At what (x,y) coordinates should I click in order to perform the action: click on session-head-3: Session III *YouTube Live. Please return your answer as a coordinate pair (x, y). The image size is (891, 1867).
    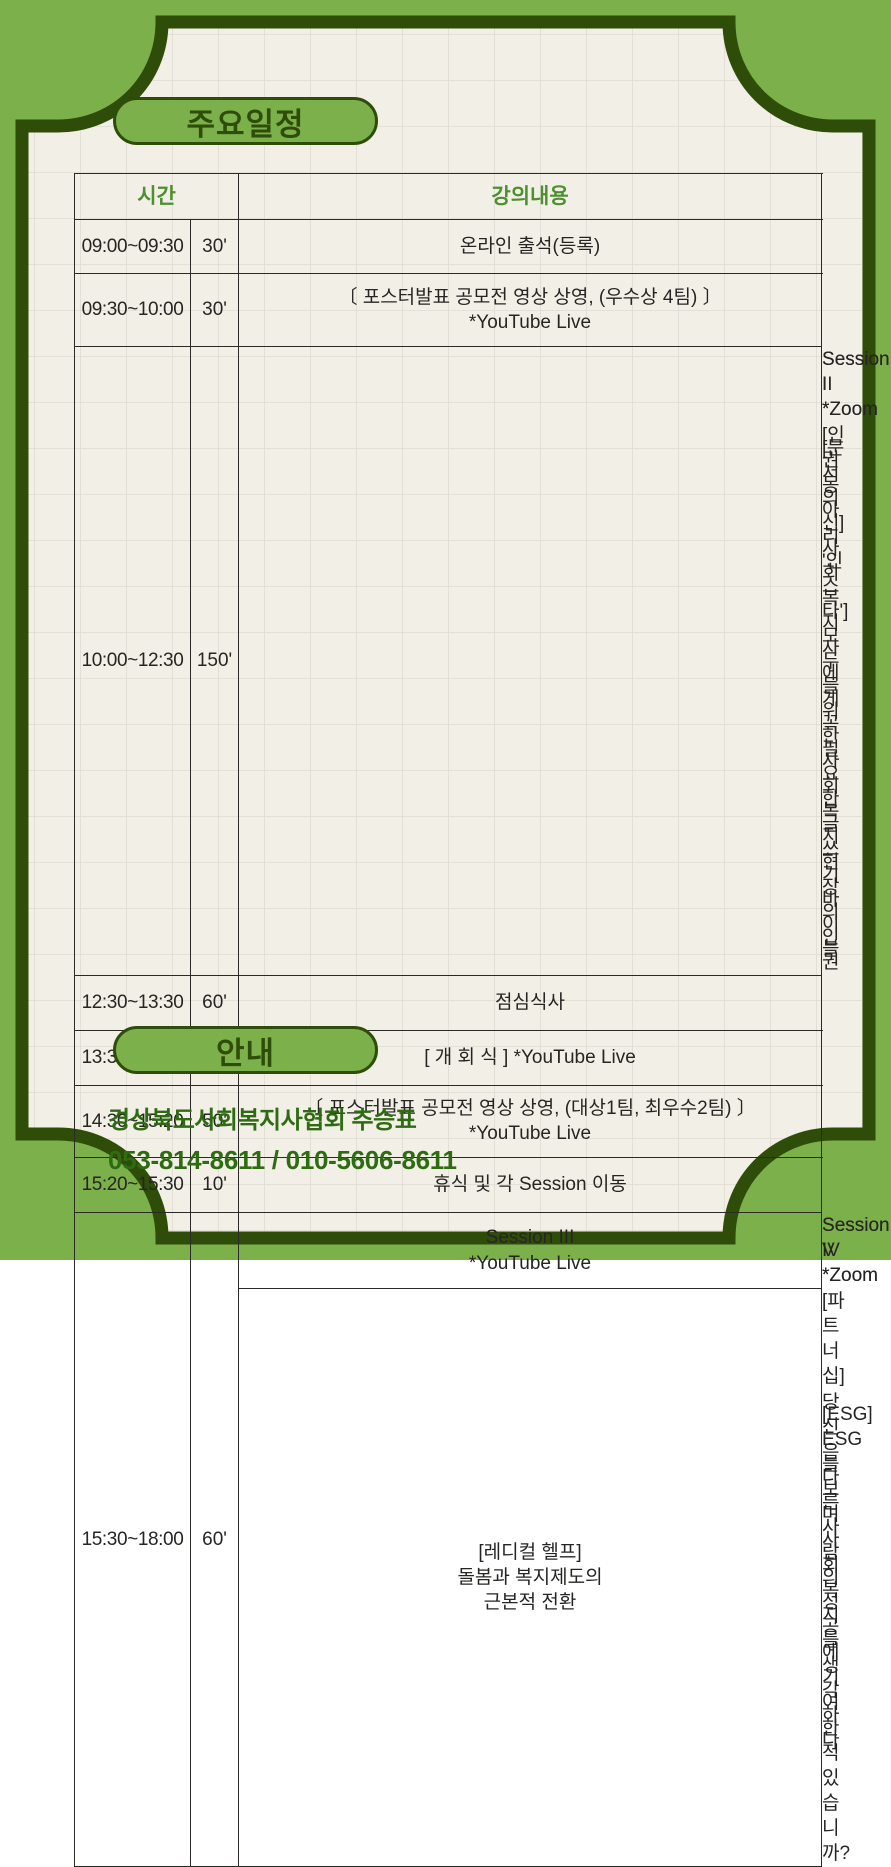
    Looking at the image, I should click on (530, 1250).